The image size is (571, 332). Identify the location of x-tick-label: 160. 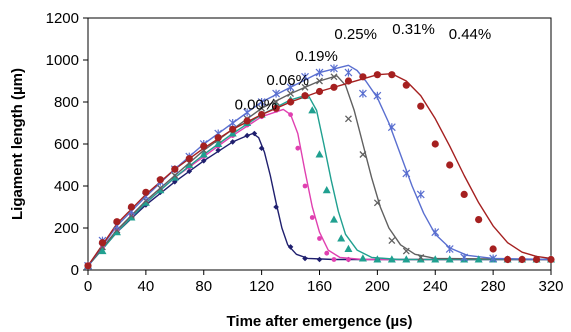
(319, 286).